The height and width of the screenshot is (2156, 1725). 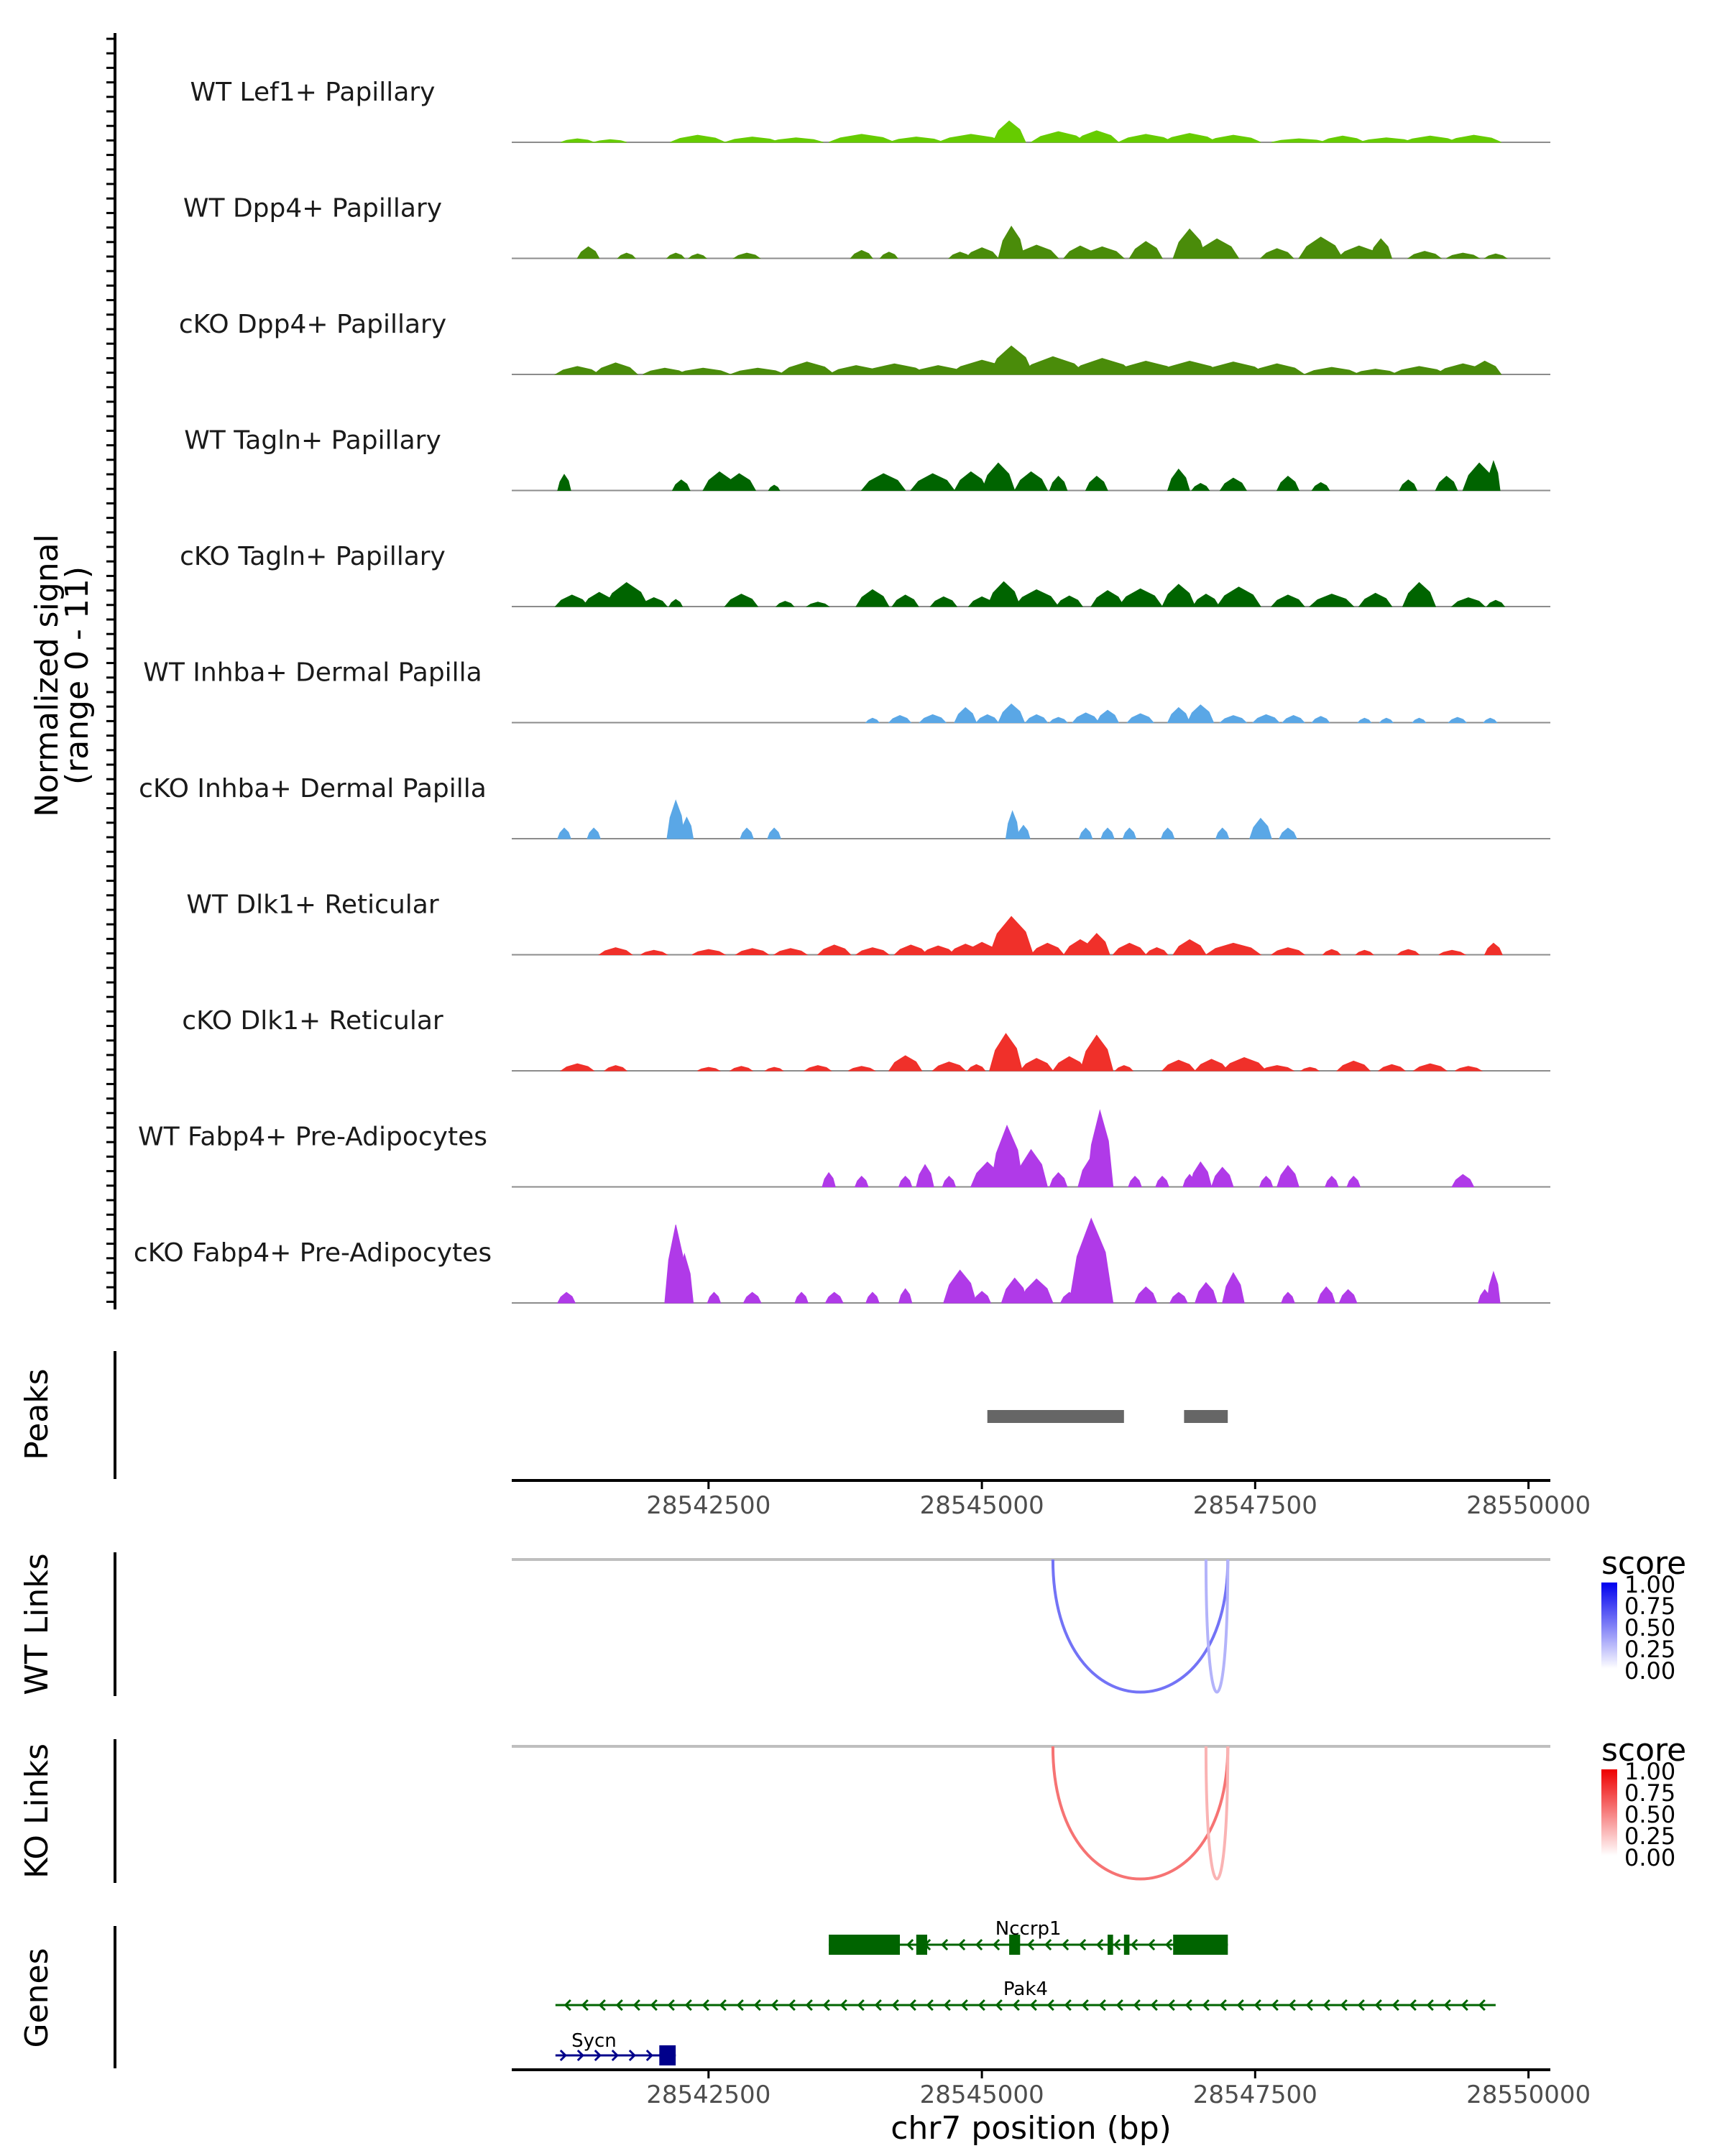 What do you see at coordinates (77, 675) in the screenshot?
I see `coverage-ylabel-range: (range 0 - 11)` at bounding box center [77, 675].